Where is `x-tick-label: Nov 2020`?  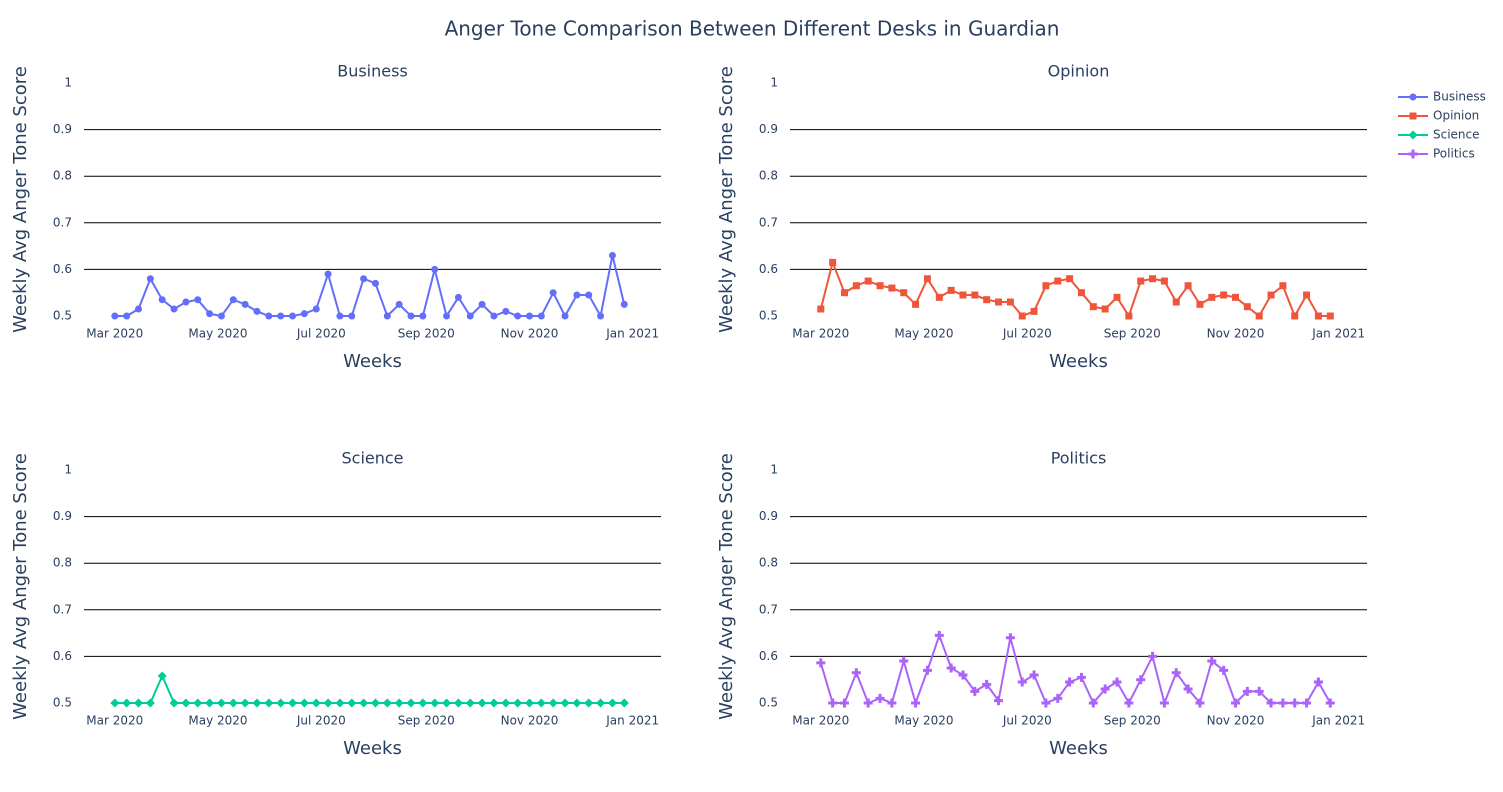 x-tick-label: Nov 2020 is located at coordinates (530, 721).